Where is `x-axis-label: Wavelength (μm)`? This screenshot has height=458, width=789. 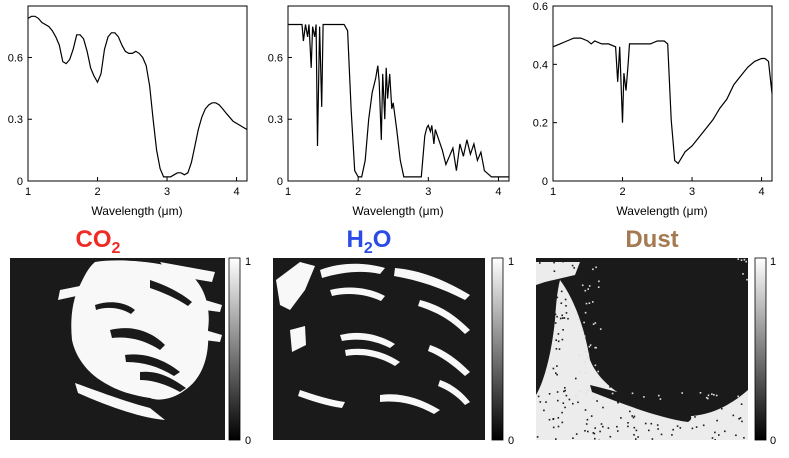 x-axis-label: Wavelength (μm) is located at coordinates (661, 211).